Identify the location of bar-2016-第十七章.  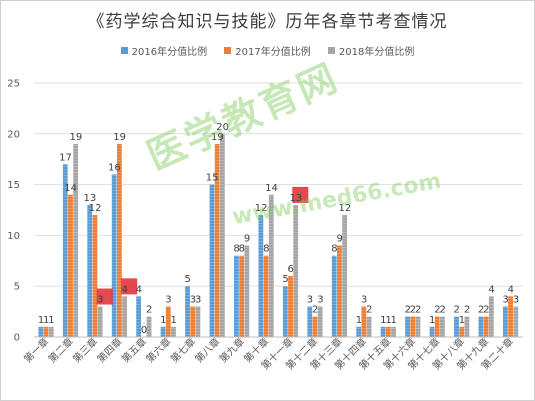
(432, 331).